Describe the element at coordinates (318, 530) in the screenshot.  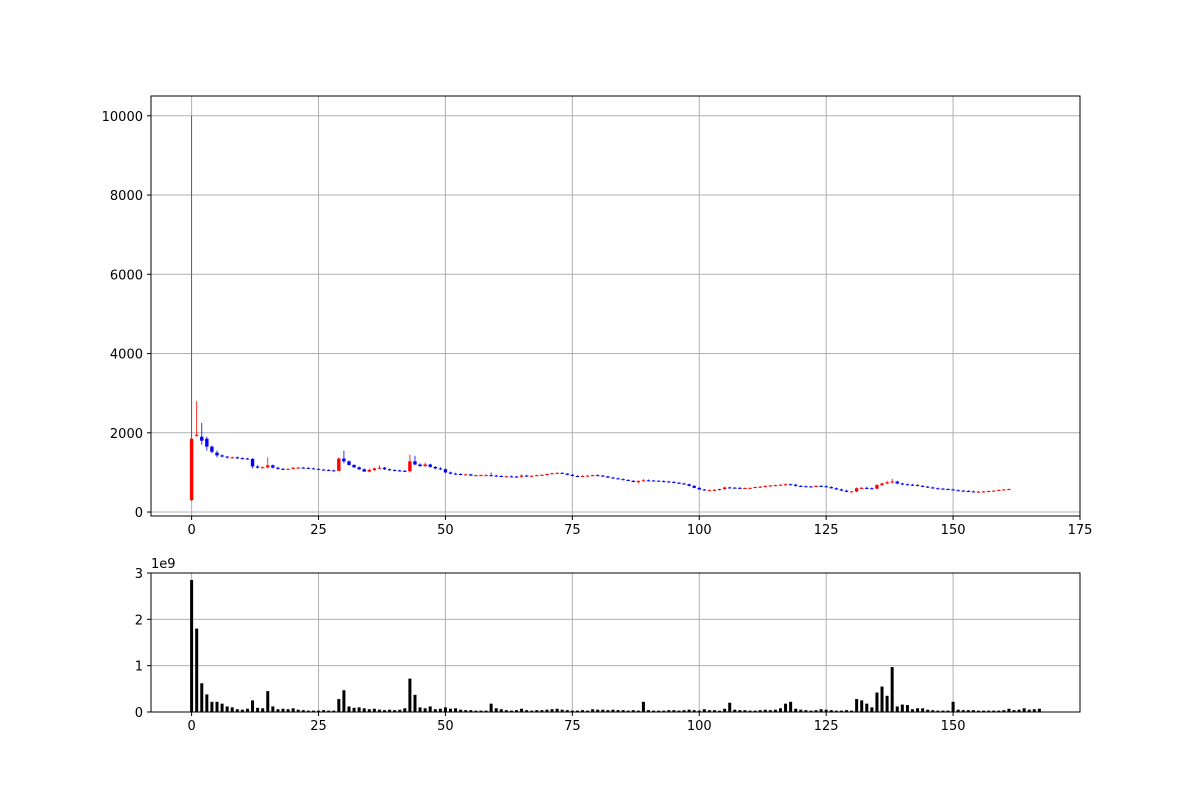
I see `price-x-tick-label: 25` at that location.